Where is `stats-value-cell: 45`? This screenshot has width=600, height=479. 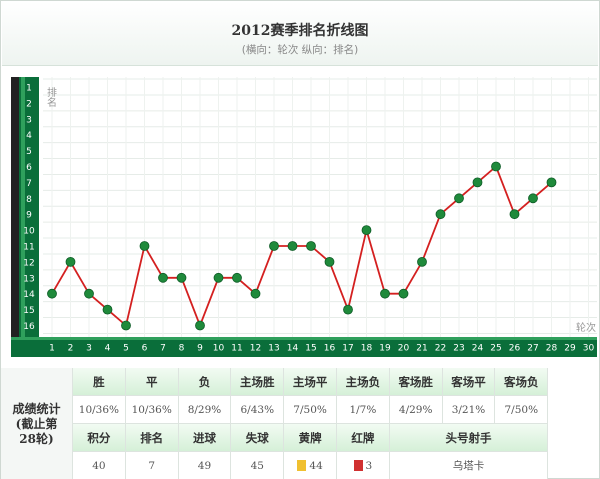 stats-value-cell: 45 is located at coordinates (258, 465).